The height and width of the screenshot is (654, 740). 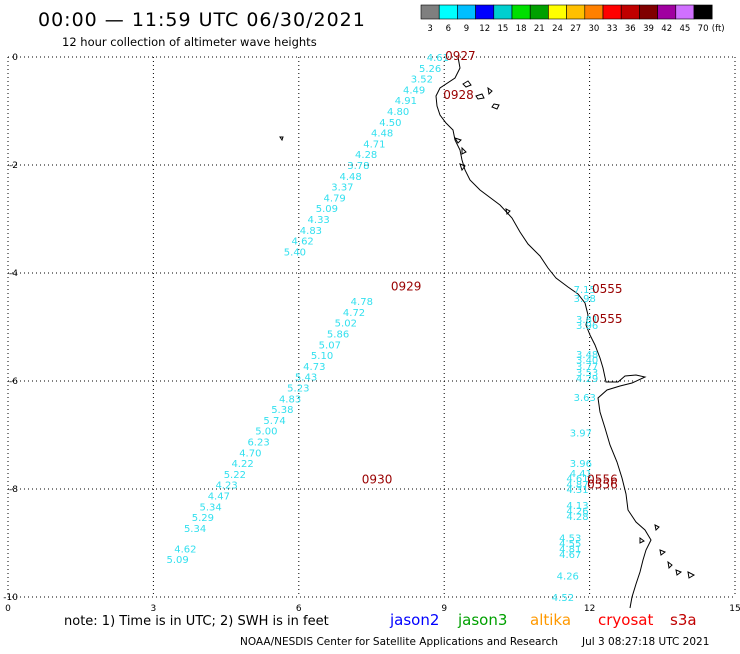 I want to click on y-tick-label: 0, so click(x=15, y=58).